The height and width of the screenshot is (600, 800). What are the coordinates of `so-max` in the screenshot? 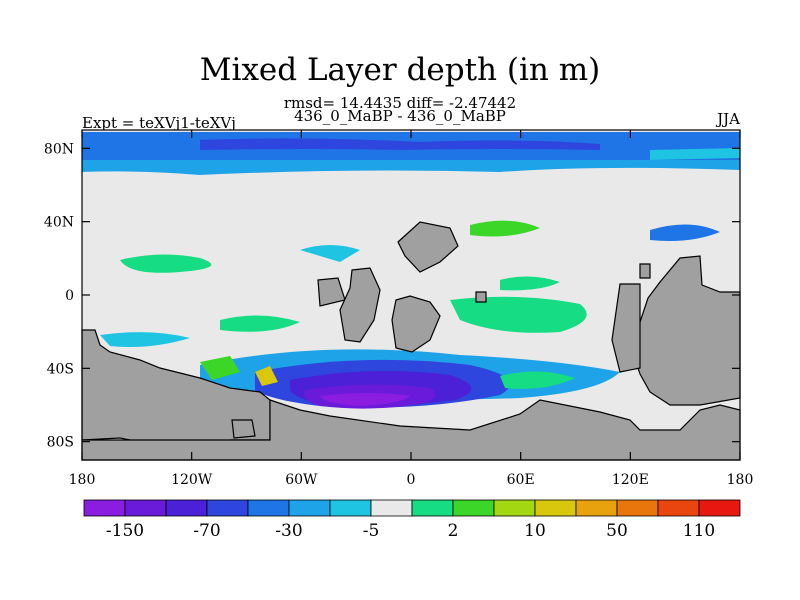 It's located at (365, 399).